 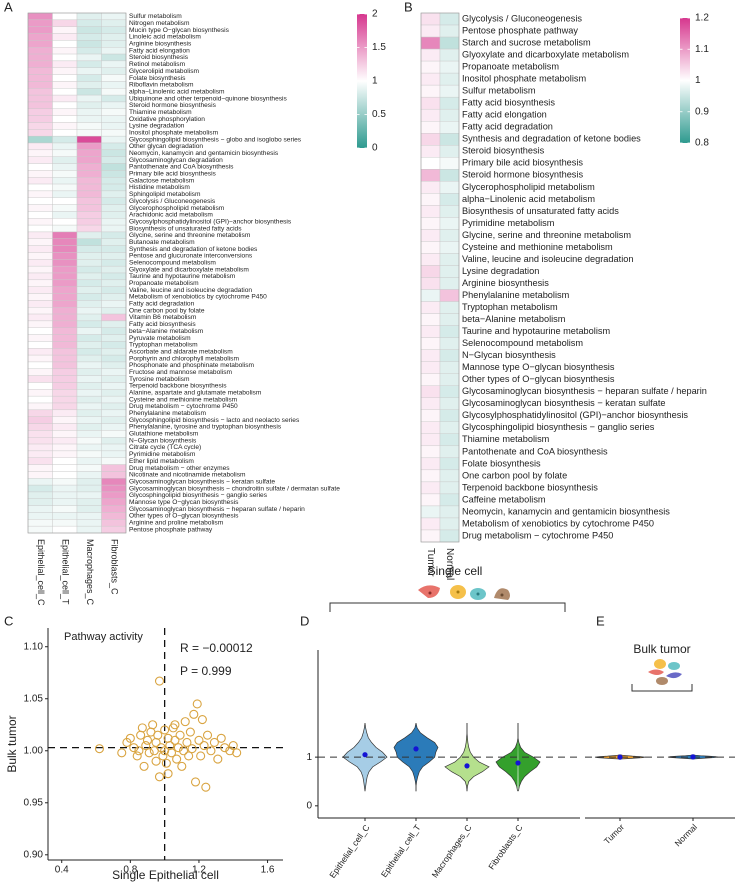 I want to click on row-label: Arachidonic acid metabolism, so click(x=171, y=215).